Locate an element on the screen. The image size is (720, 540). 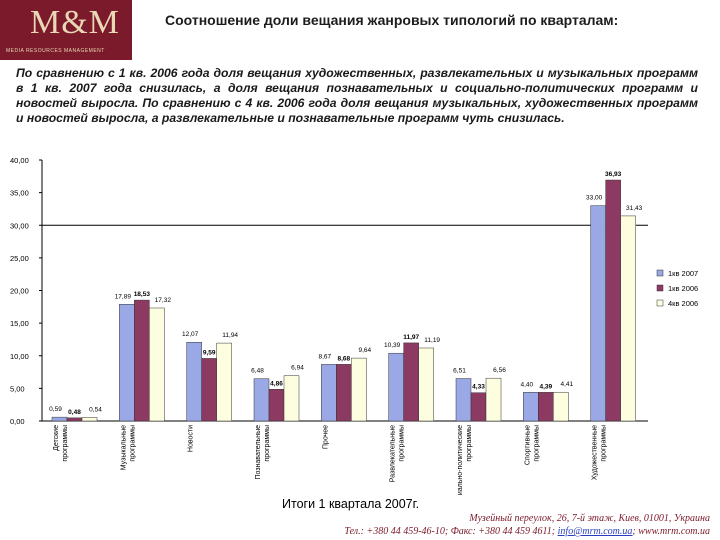
bar-value-label: 11,97 is located at coordinates (411, 337).